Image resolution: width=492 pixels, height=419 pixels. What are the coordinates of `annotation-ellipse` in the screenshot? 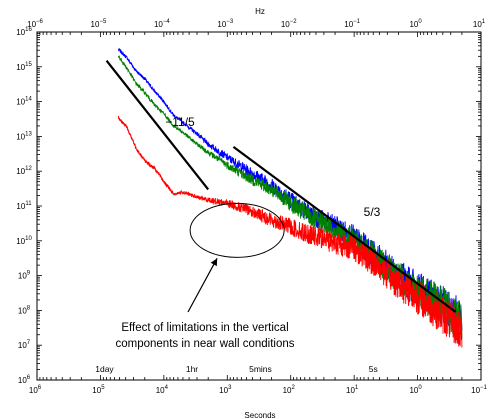 It's located at (237, 230).